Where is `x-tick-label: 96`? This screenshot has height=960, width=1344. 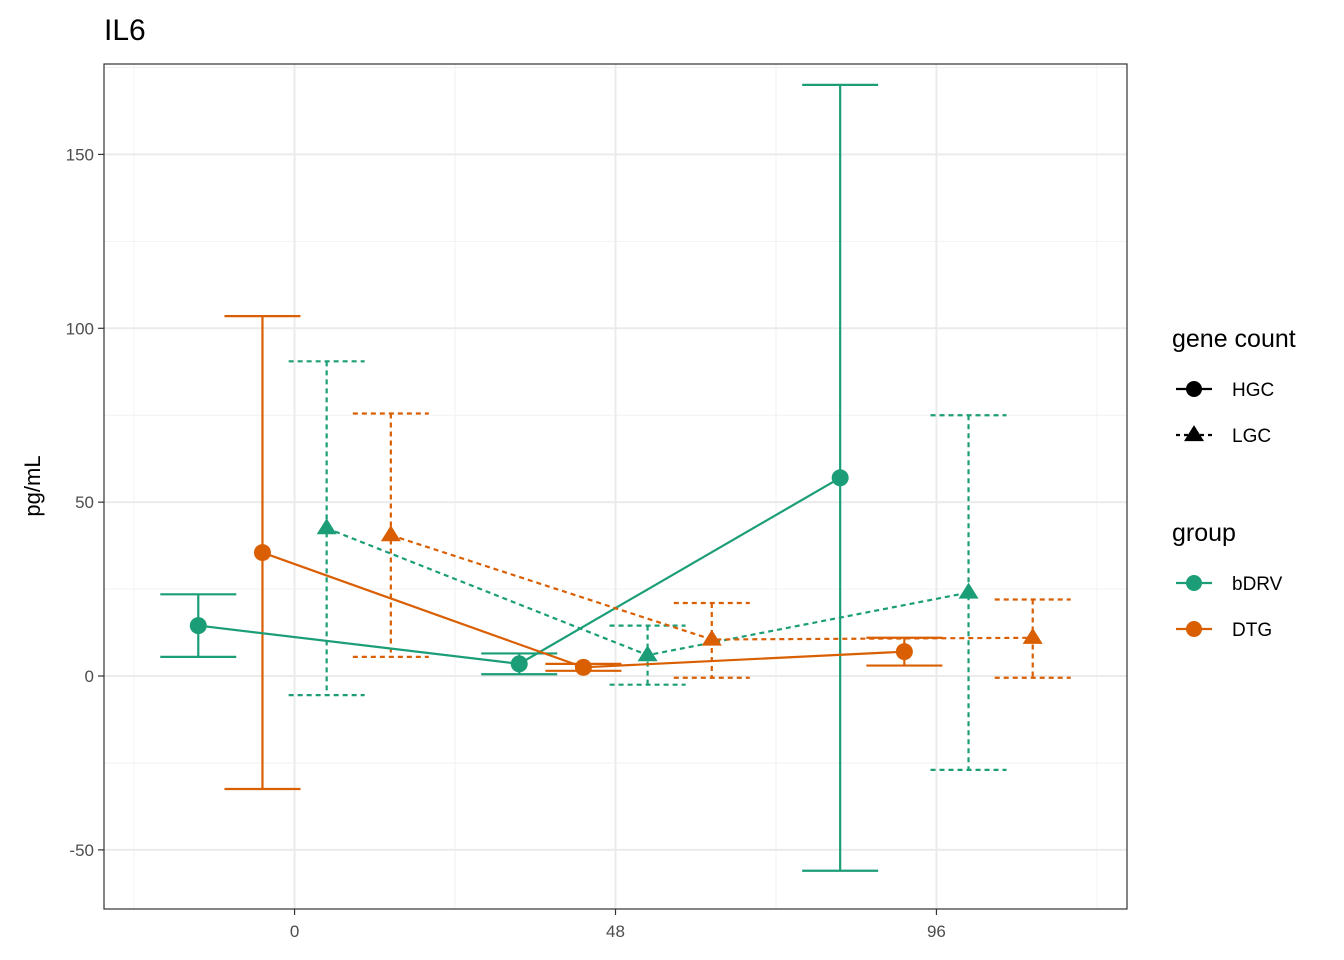
x-tick-label: 96 is located at coordinates (936, 931).